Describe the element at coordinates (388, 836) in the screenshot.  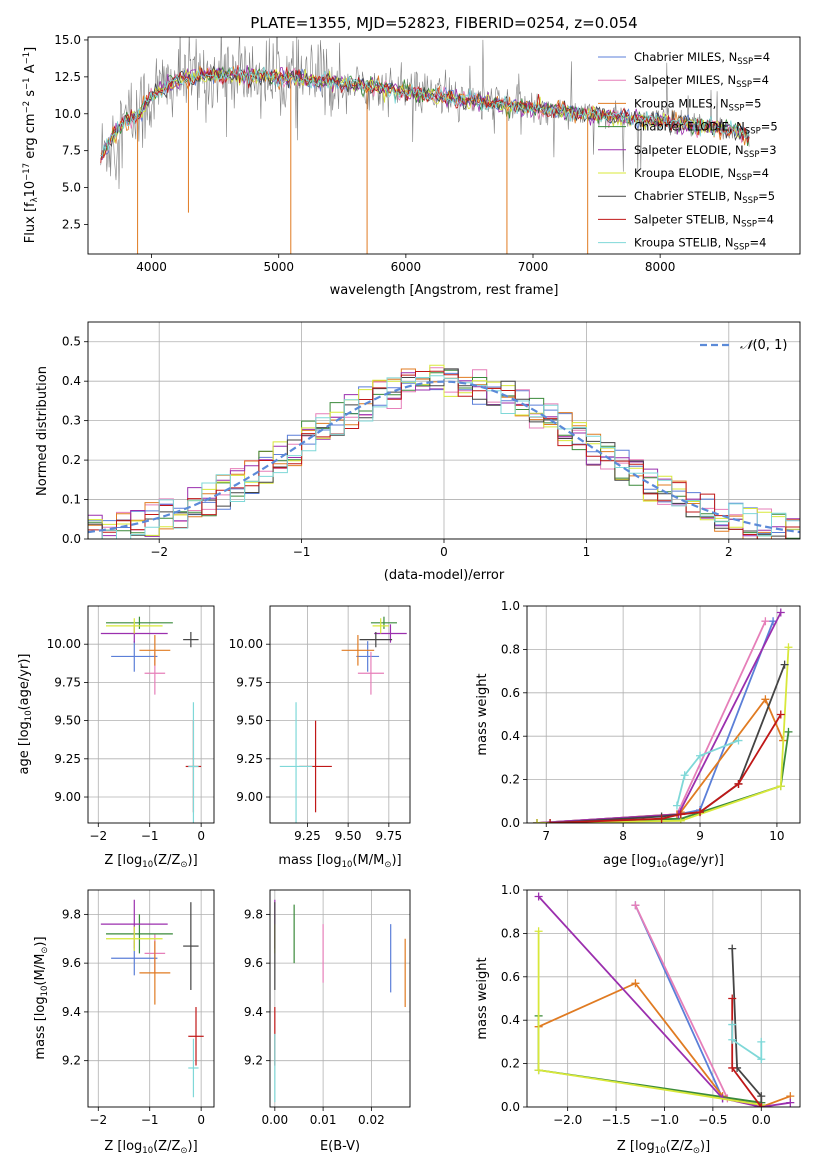
I see `x-tick-label: 9.75` at that location.